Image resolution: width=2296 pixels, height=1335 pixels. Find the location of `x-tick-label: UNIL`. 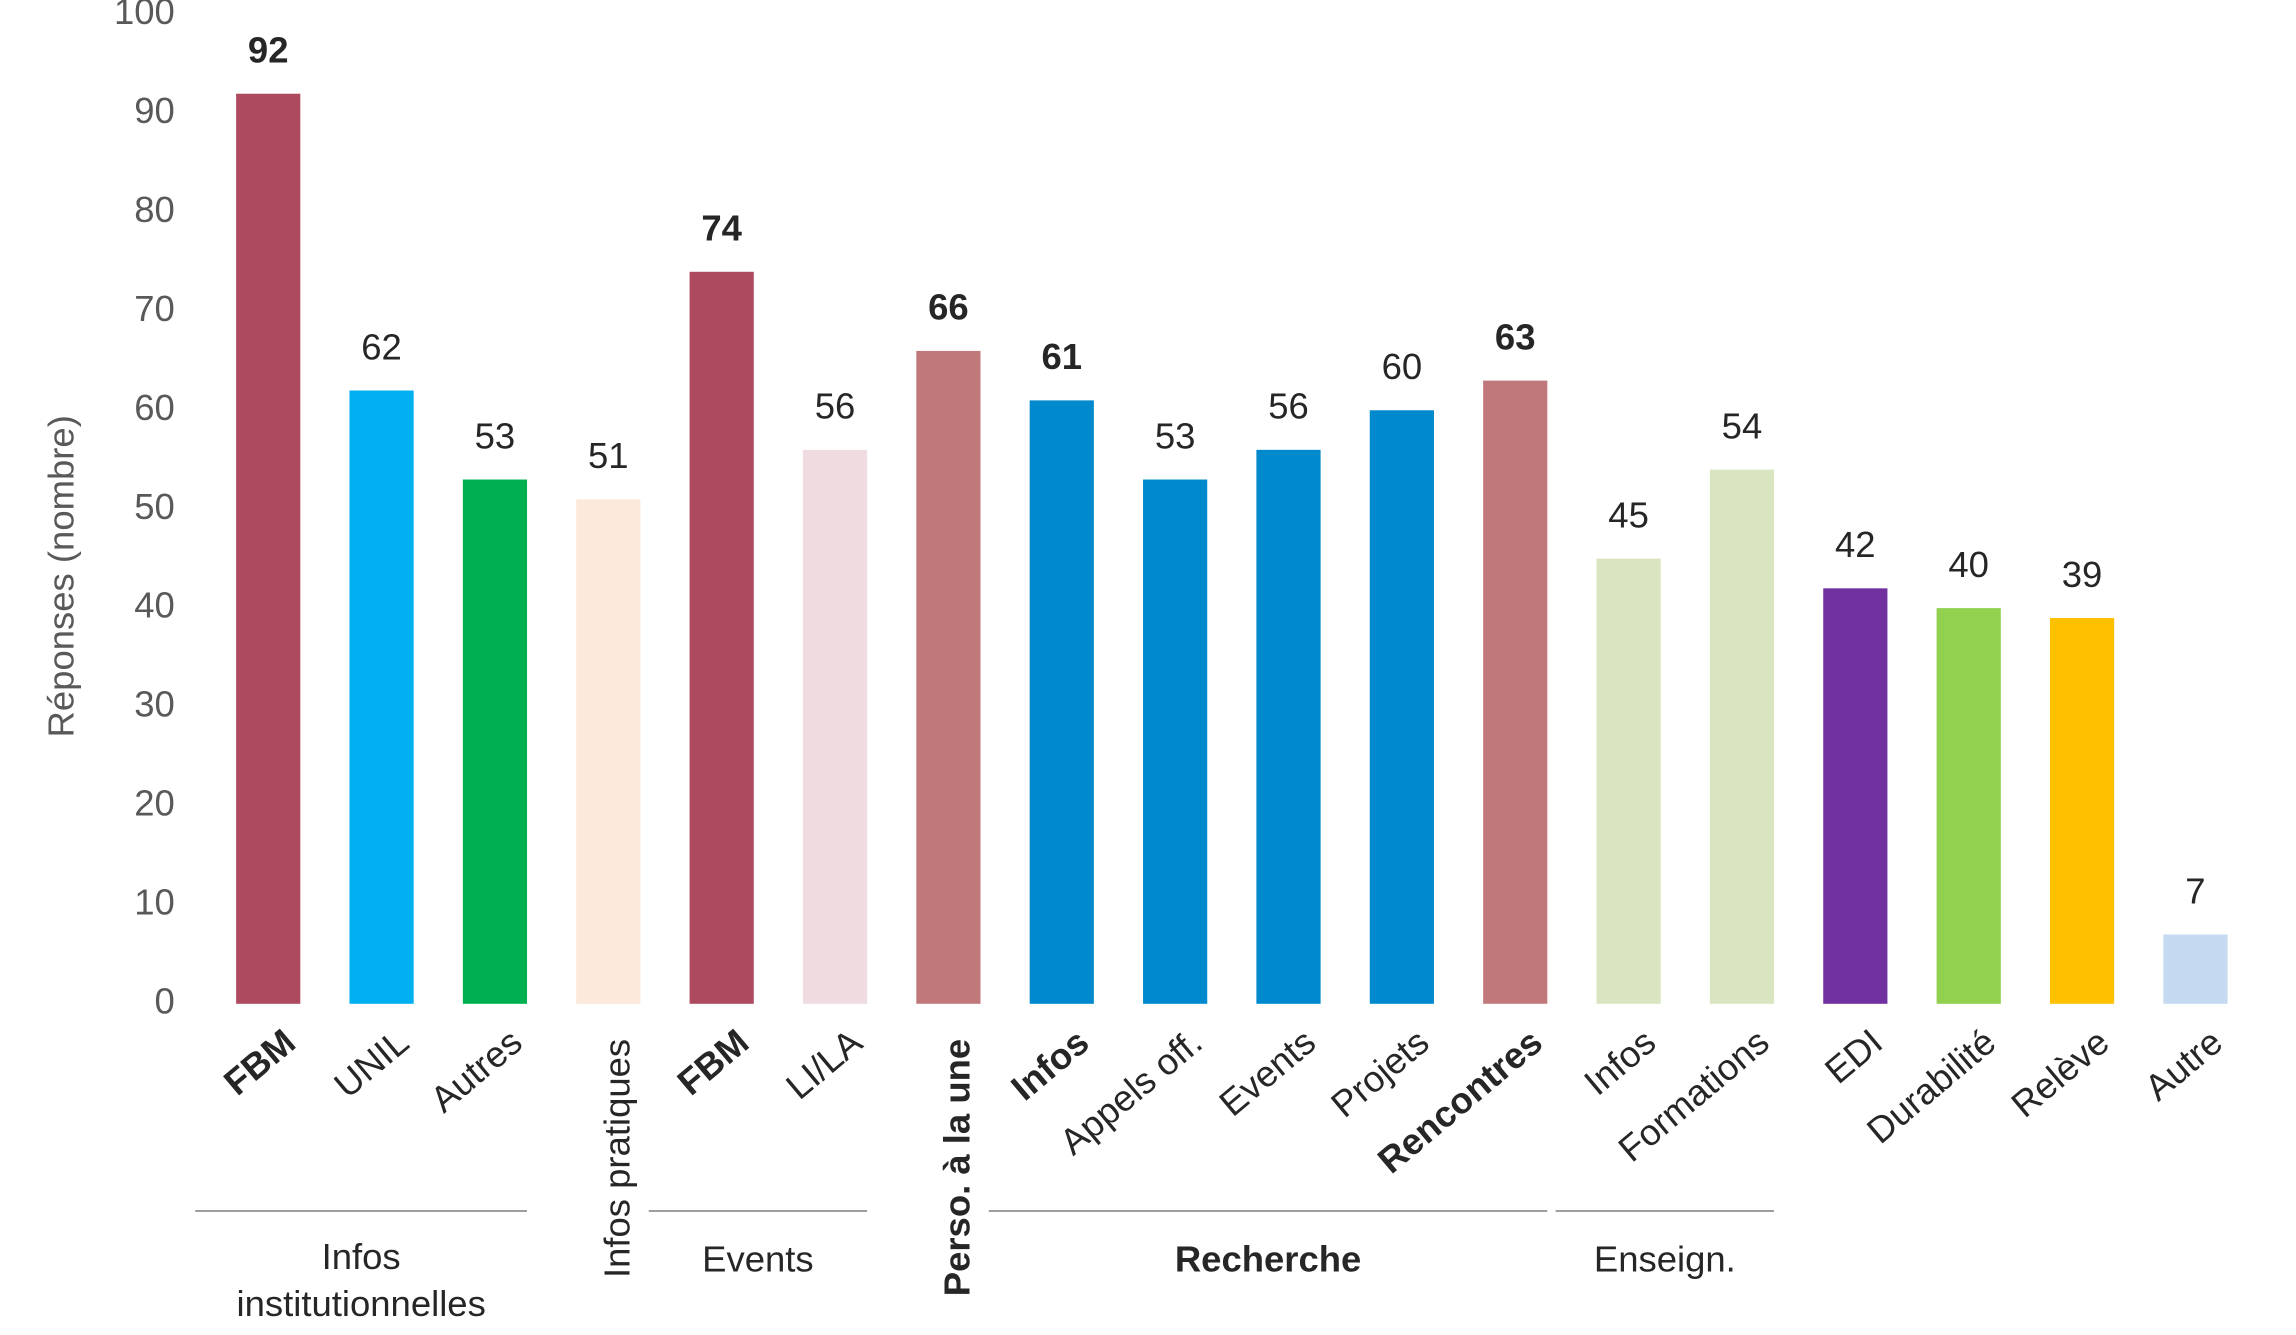

x-tick-label: UNIL is located at coordinates (371, 1063).